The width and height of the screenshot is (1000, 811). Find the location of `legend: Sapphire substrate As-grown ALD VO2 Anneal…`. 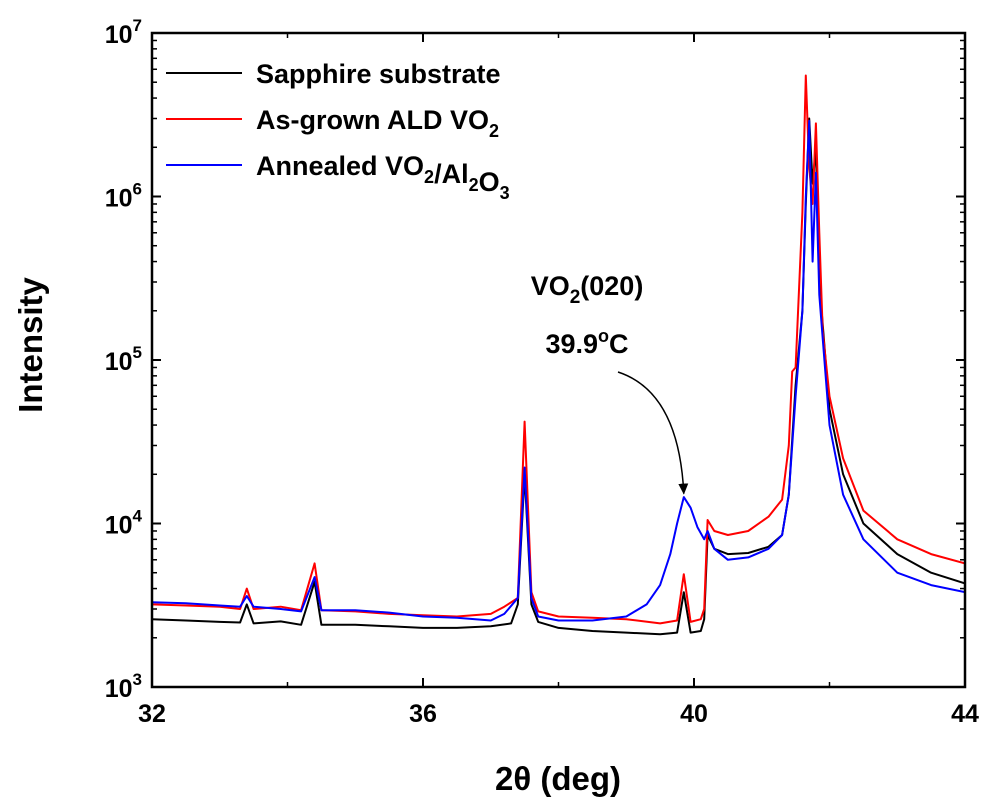

legend: Sapphire substrate As-grown ALD VO2 Anneal… is located at coordinates (338, 131).